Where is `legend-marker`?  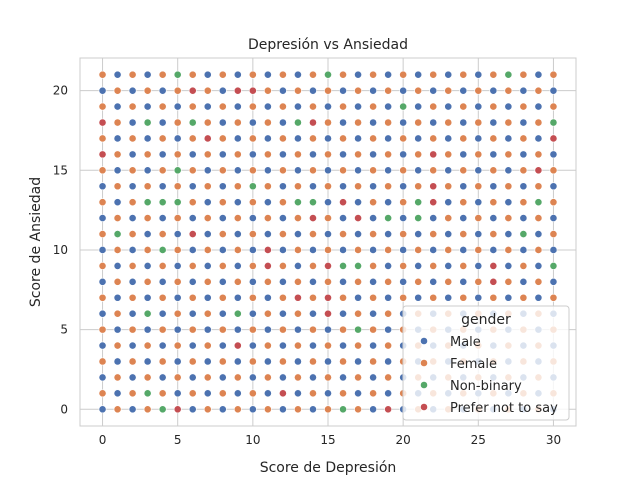 legend-marker is located at coordinates (424, 341).